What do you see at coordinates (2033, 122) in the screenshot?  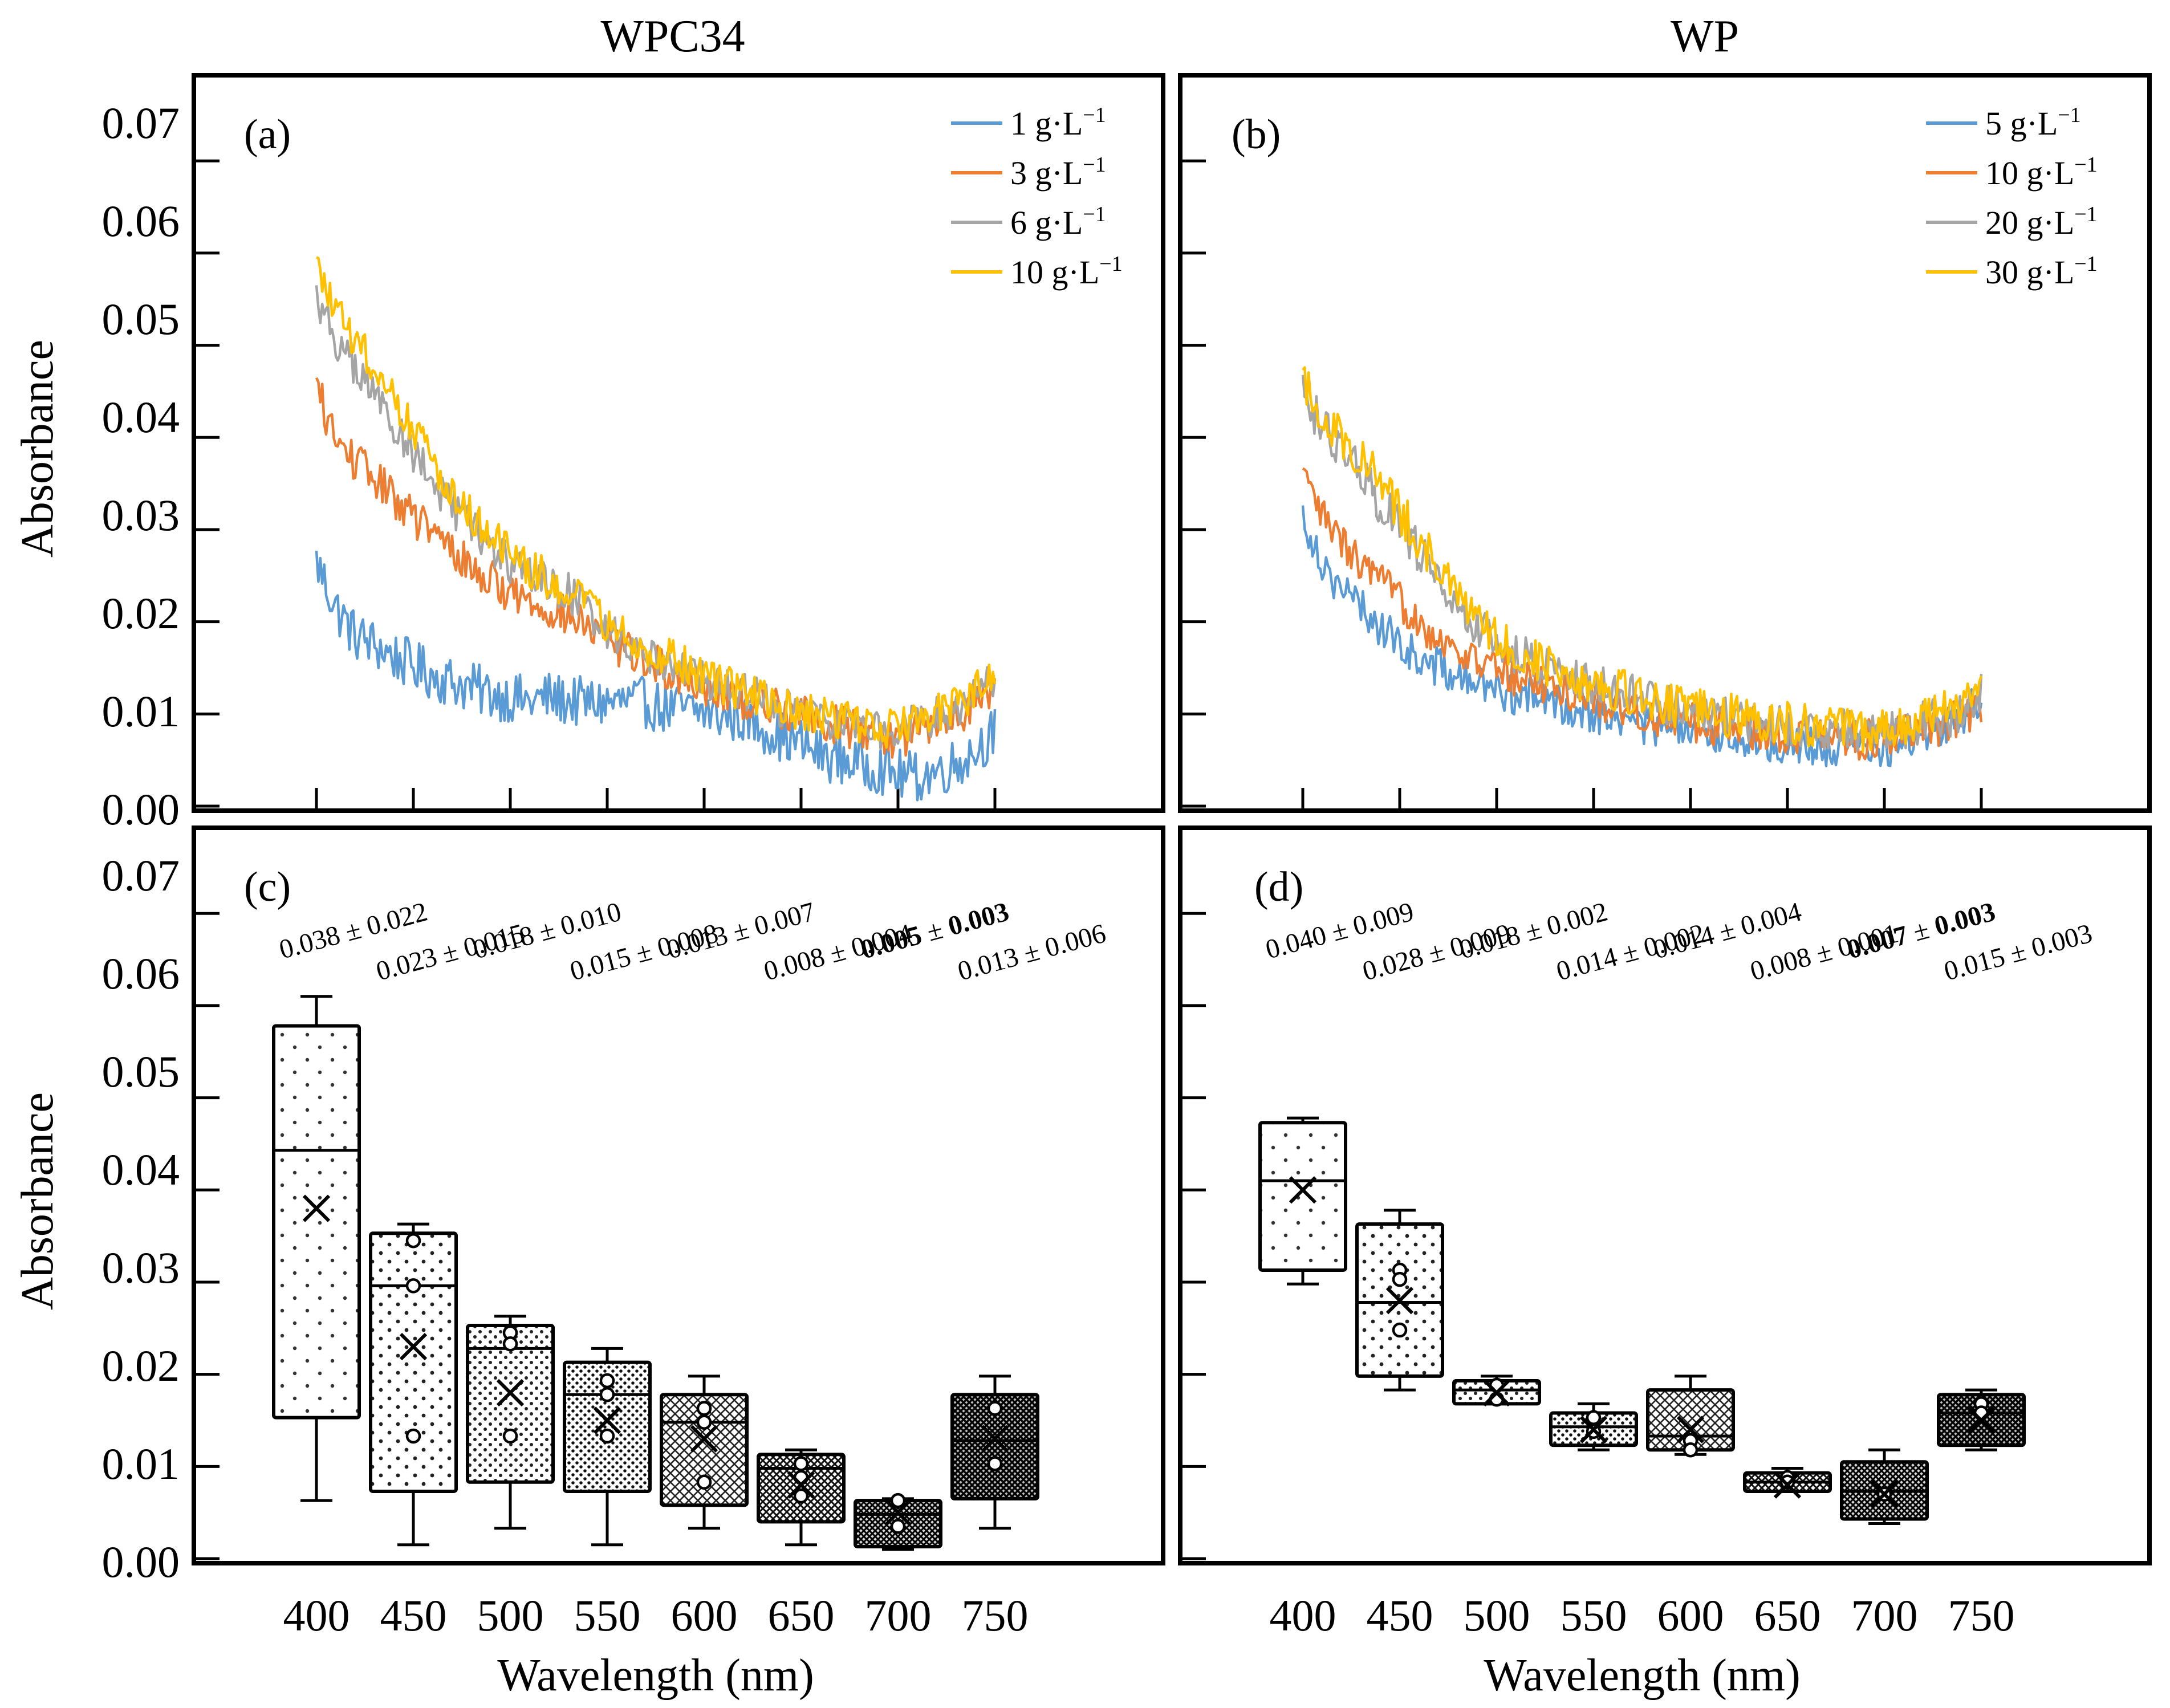 I see `legend-entry: 5 g·L−1` at bounding box center [2033, 122].